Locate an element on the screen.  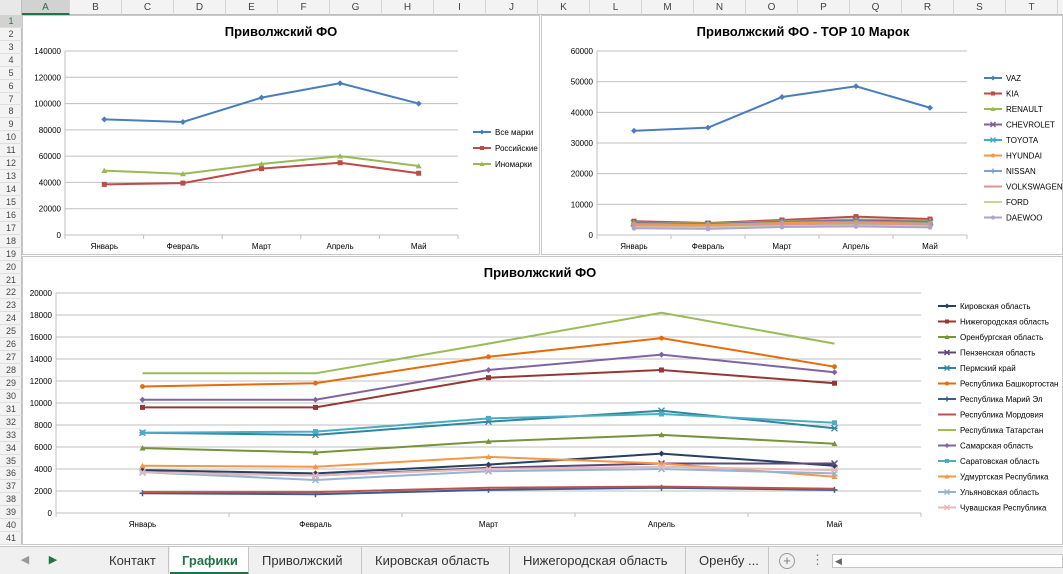
row-header-26: 26 is located at coordinates (11, 345).